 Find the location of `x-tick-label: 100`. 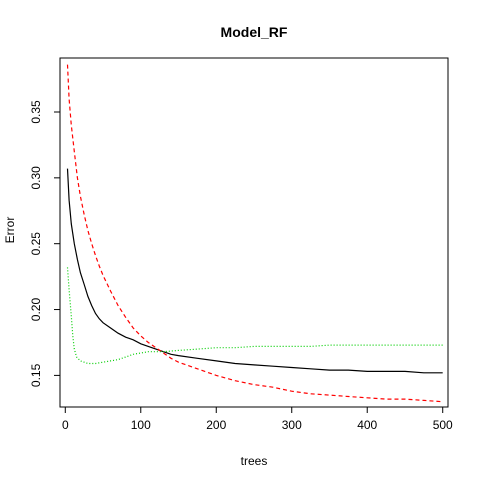

x-tick-label: 100 is located at coordinates (141, 425).